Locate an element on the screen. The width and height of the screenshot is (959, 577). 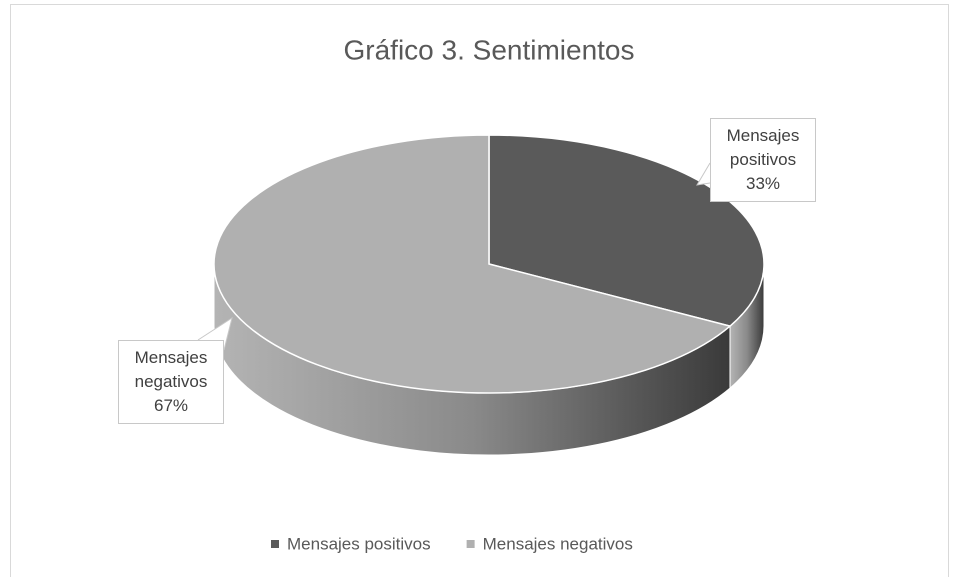
data-label-value: 67% is located at coordinates (171, 405).